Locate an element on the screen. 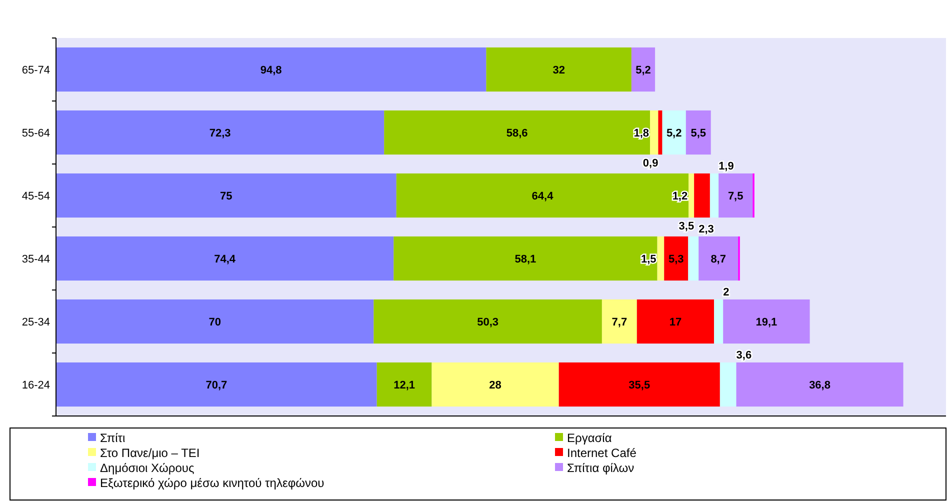 The height and width of the screenshot is (501, 950). data-label: 36,8 is located at coordinates (819, 385).